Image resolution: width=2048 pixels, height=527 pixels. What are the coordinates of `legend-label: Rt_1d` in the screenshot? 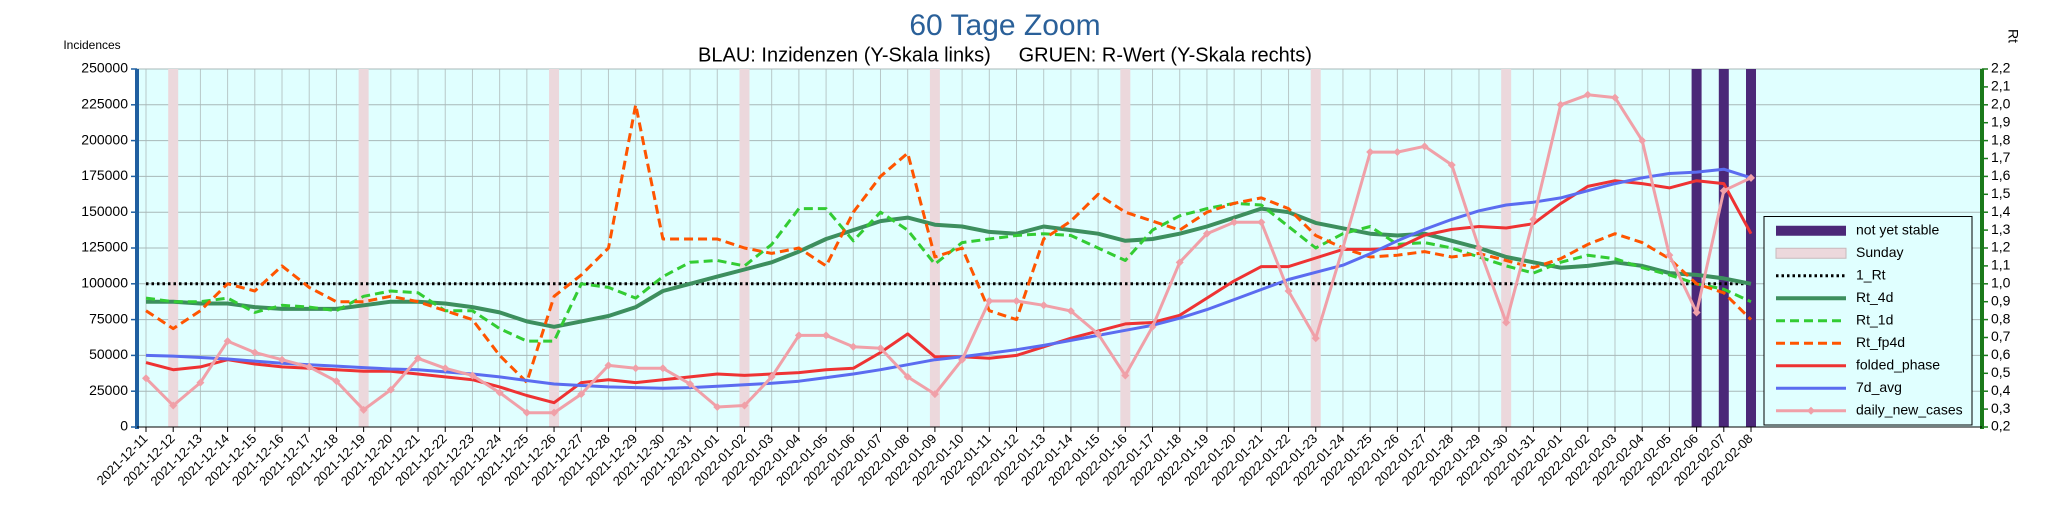 It's located at (1874, 319).